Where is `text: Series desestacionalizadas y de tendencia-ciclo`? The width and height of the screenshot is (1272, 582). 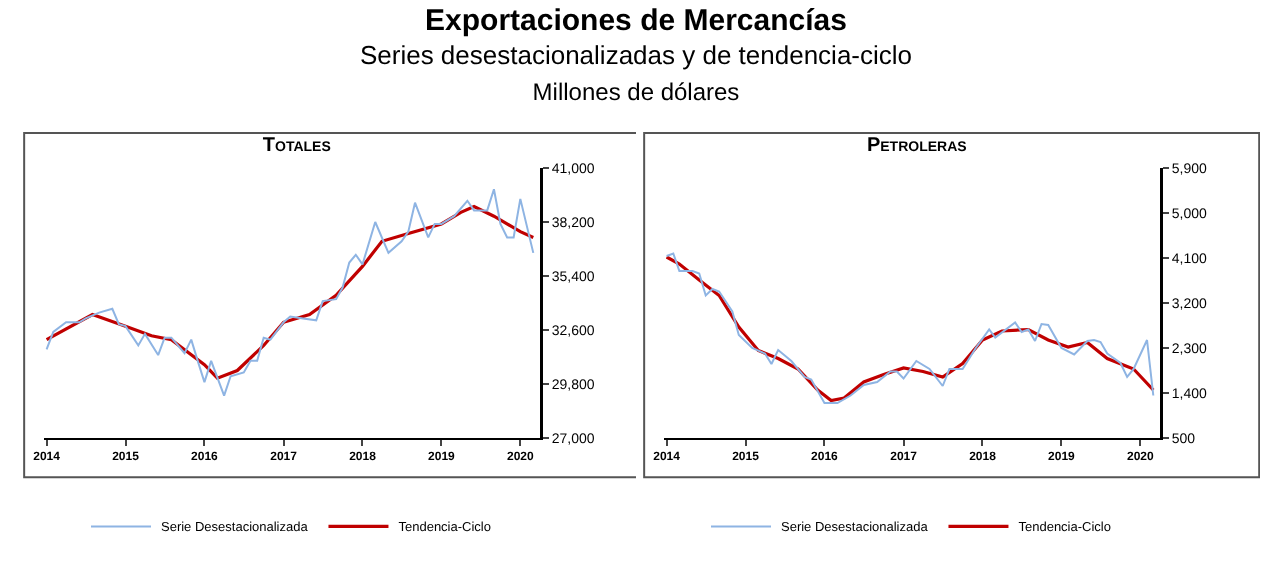
text: Series desestacionalizadas y de tendencia-ciclo is located at coordinates (636, 56).